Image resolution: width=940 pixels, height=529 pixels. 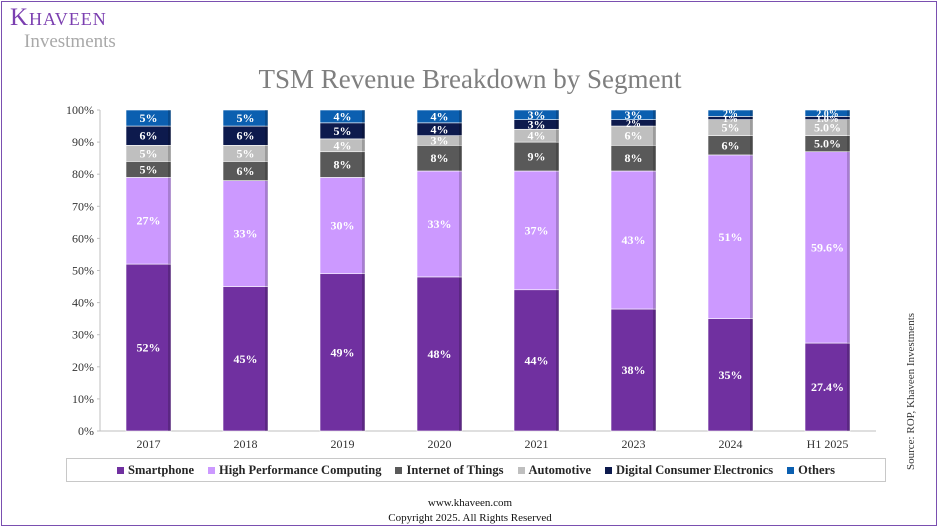 I want to click on legend-entry: High Performance Computing, so click(x=294, y=470).